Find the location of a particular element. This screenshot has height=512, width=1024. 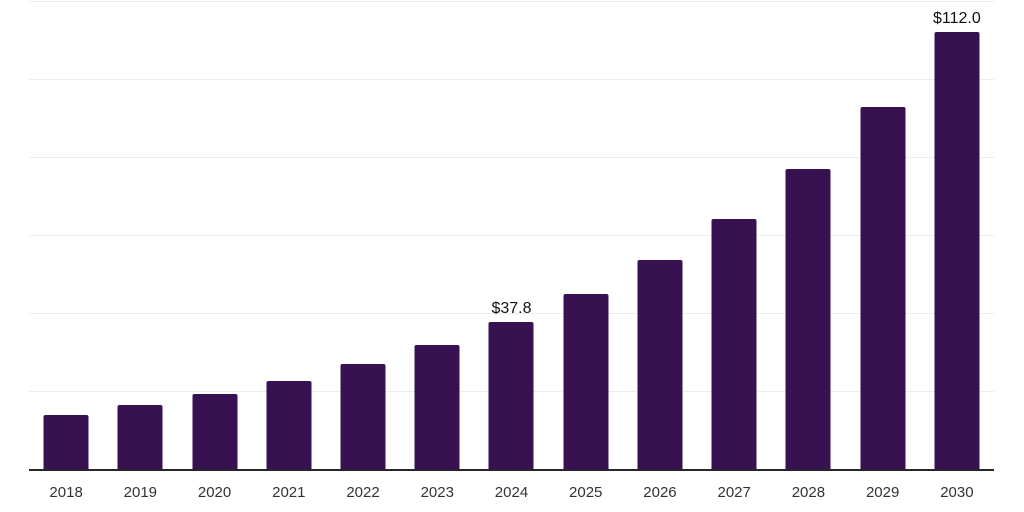

bar-slot-2018 is located at coordinates (66, 235).